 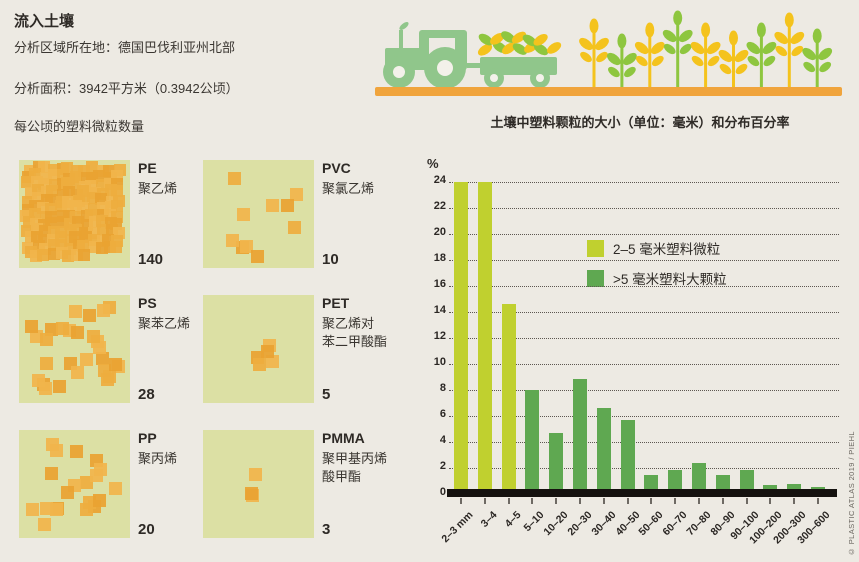 I want to click on page-title: 流入土壤, so click(x=44, y=21).